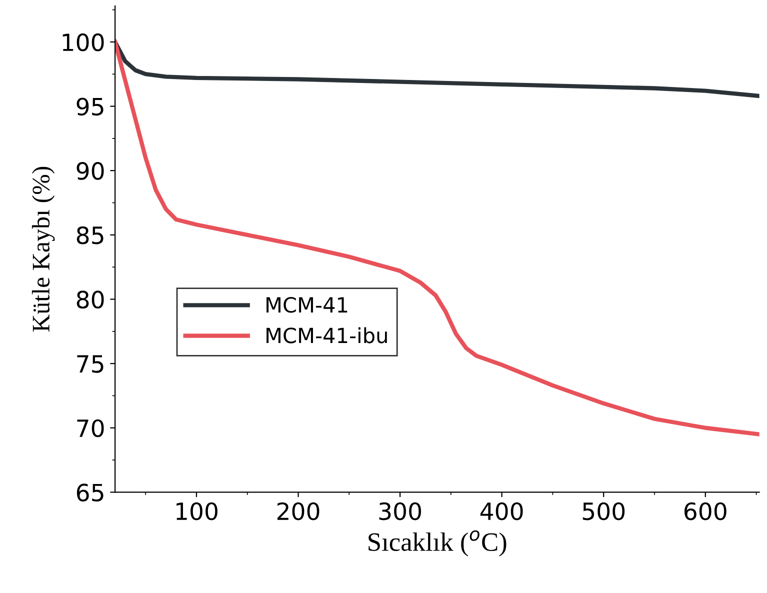  I want to click on x-tick-label: 100, so click(197, 511).